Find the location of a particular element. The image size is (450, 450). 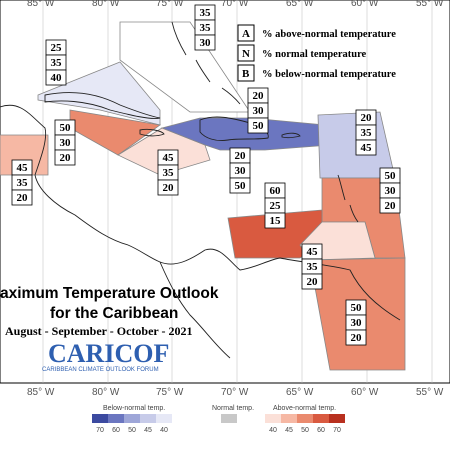

prob-value-turks-b: 50 is located at coordinates (259, 126).